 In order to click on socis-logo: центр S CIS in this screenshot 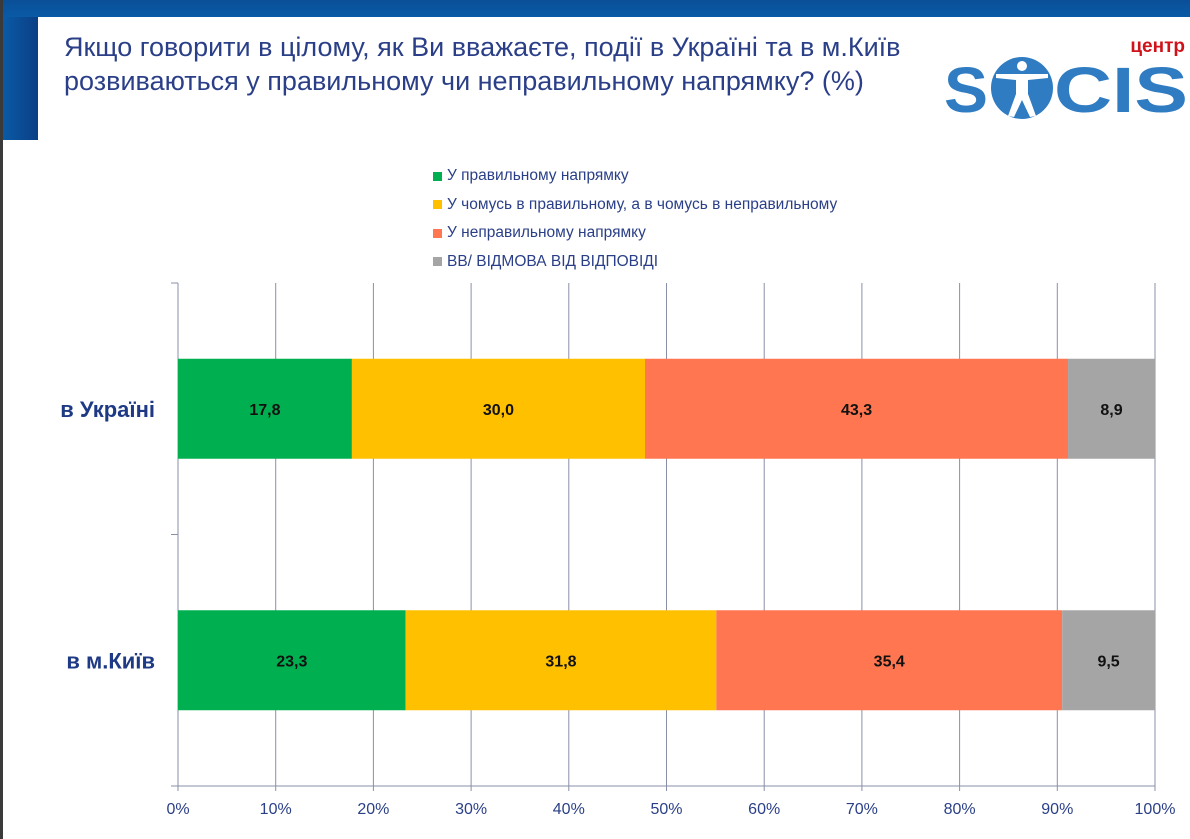, I will do `click(1066, 78)`.